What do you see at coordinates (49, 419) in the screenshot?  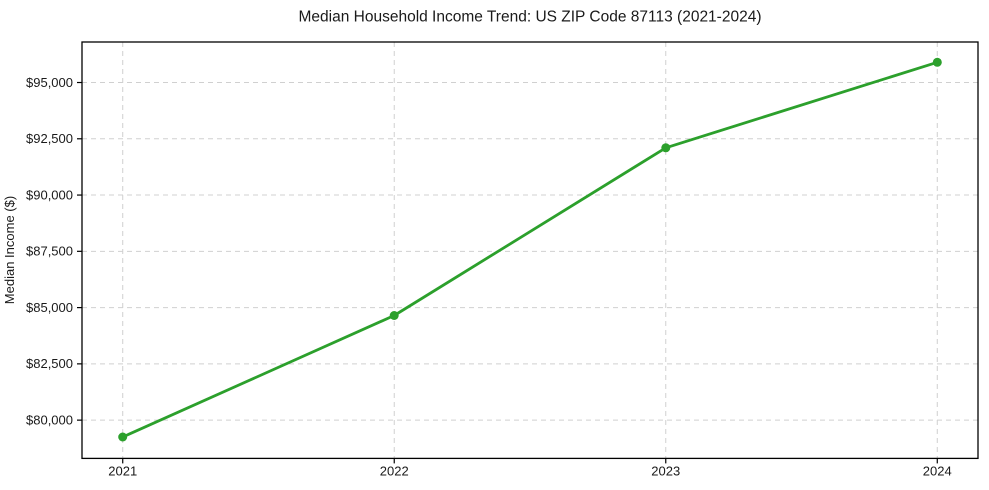 I see `y-tick-label: $80,000` at bounding box center [49, 419].